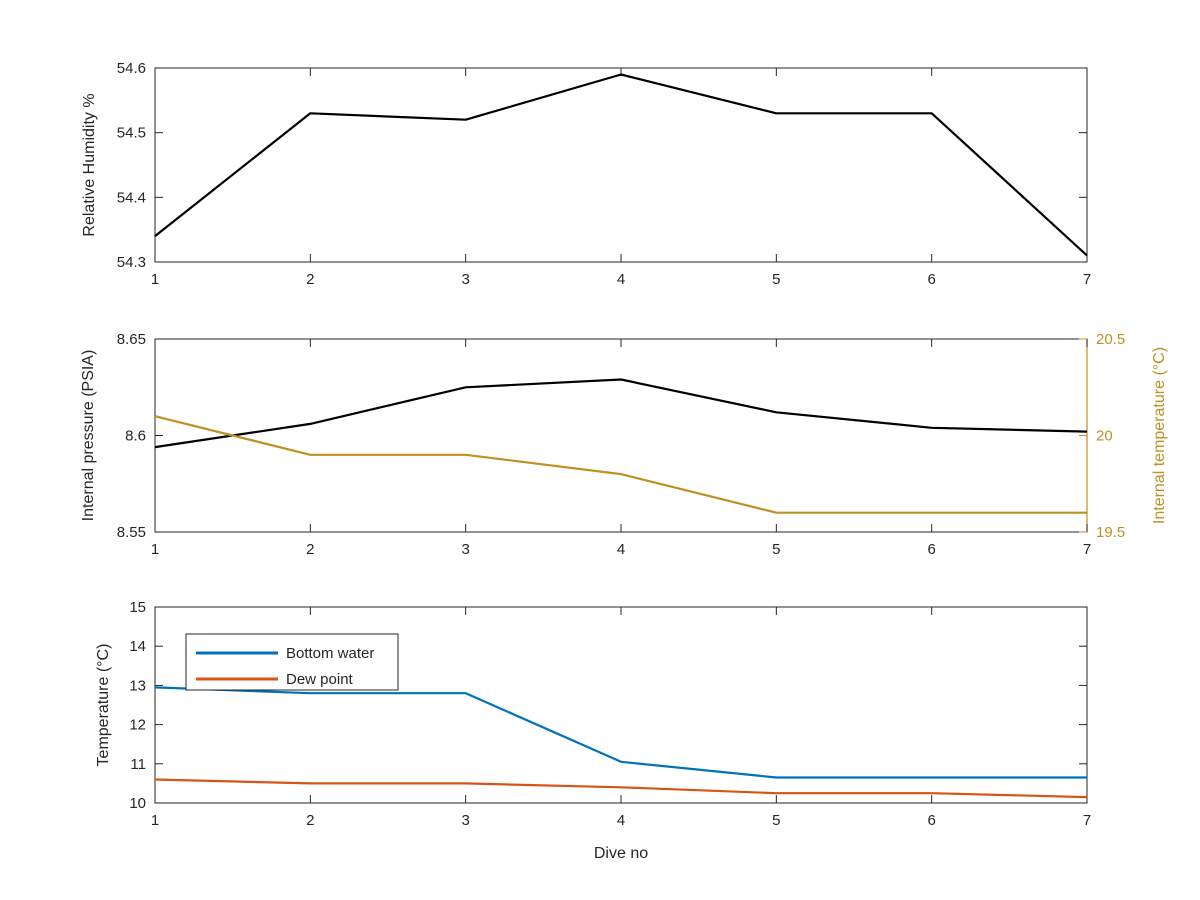 The image size is (1200, 900). I want to click on y-tick-label: 8.6, so click(135, 436).